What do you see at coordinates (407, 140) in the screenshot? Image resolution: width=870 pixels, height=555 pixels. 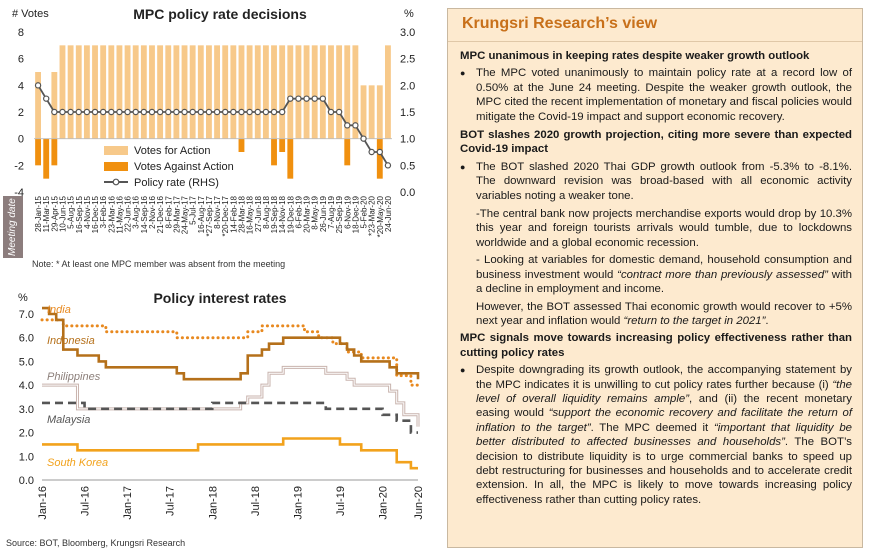 I see `chart1-right-tick: 1.0` at bounding box center [407, 140].